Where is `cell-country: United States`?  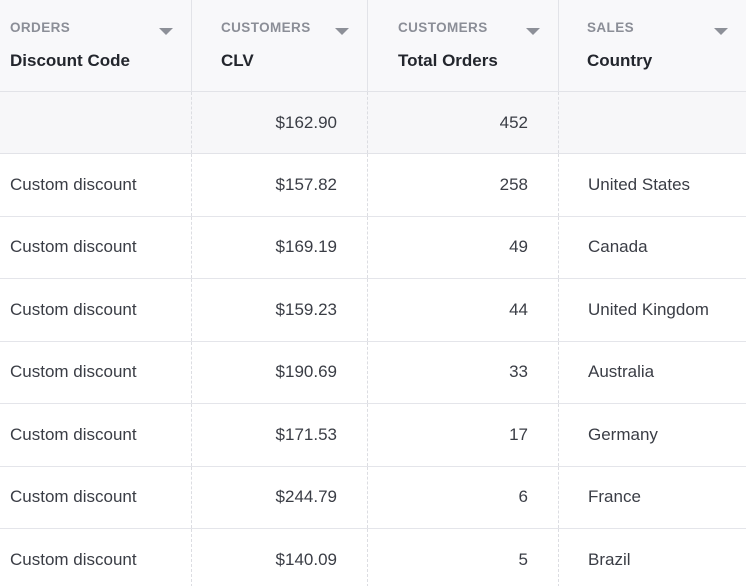
cell-country: United States is located at coordinates (639, 184).